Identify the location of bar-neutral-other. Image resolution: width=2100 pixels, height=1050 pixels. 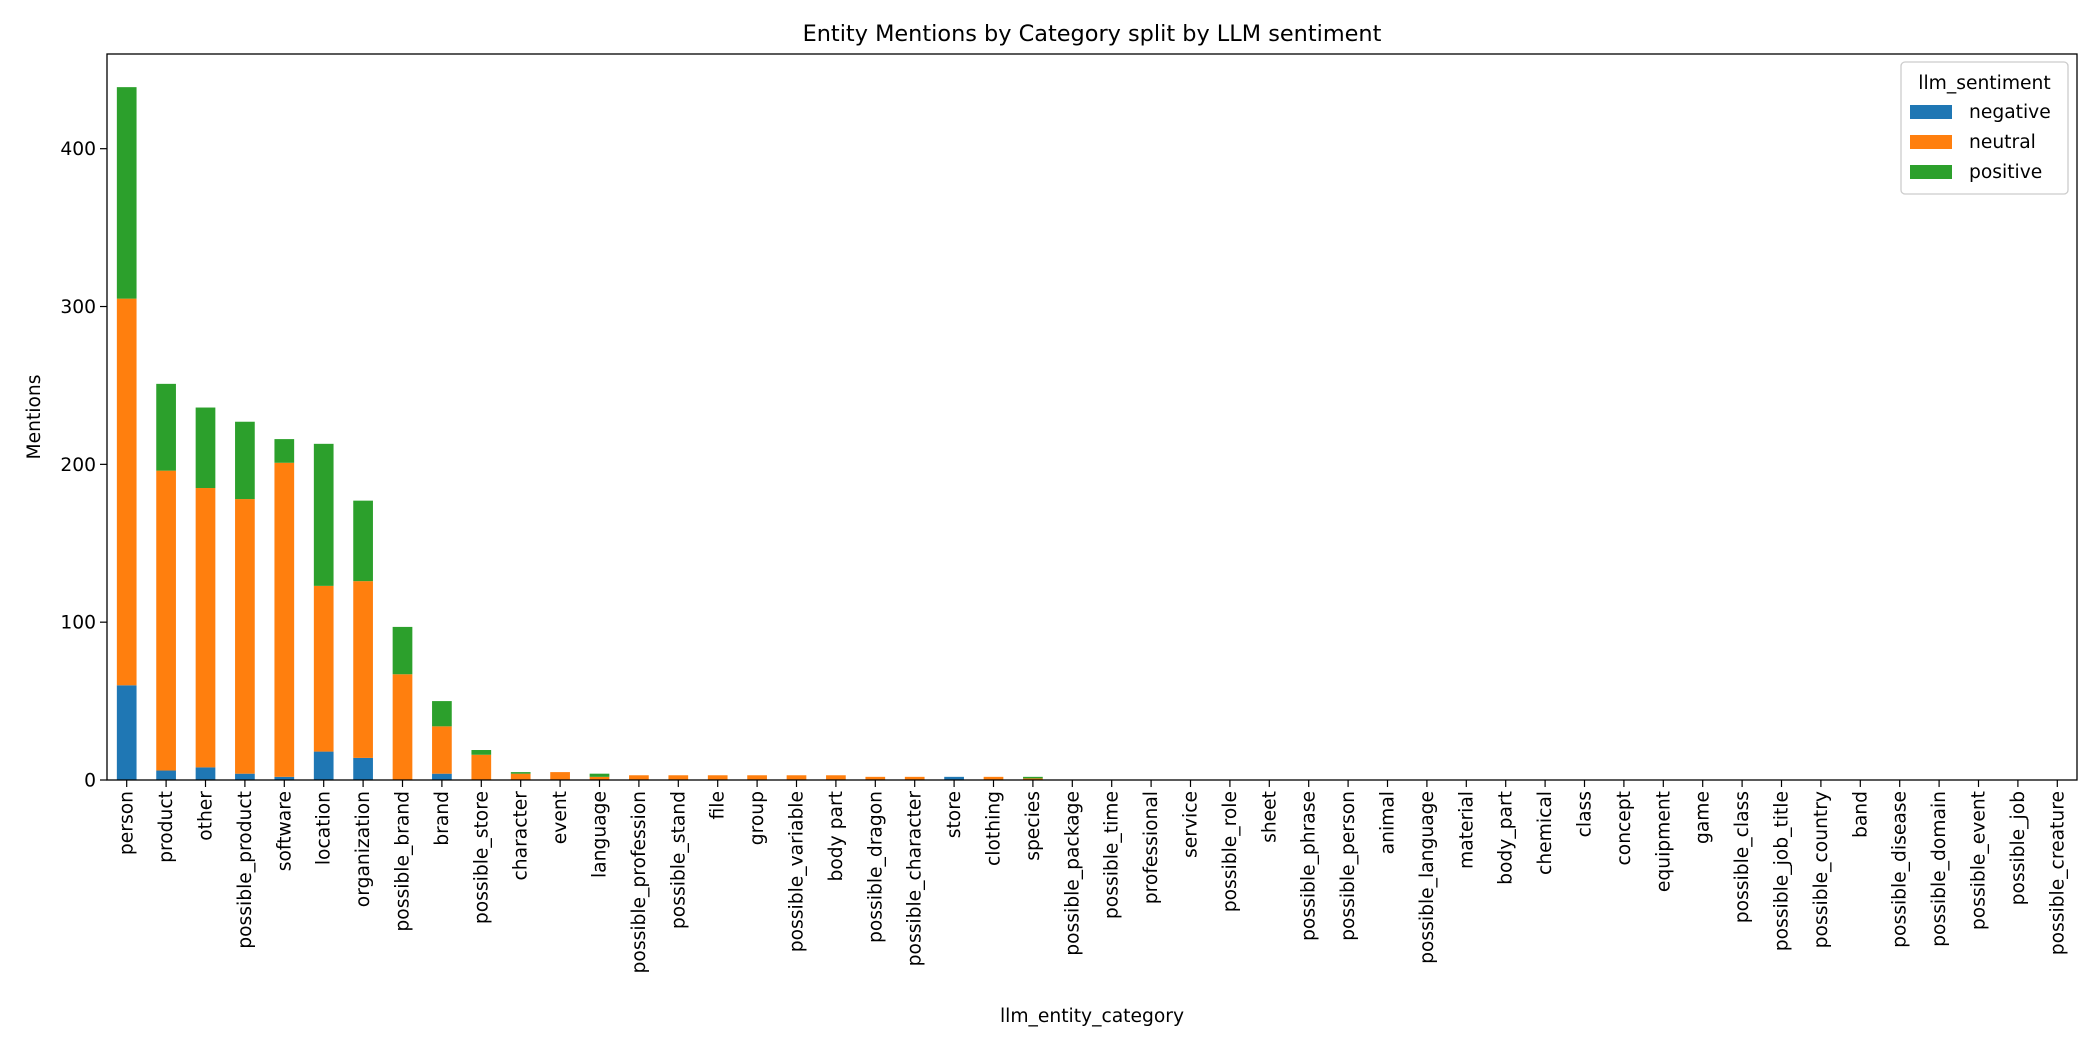
(205, 628).